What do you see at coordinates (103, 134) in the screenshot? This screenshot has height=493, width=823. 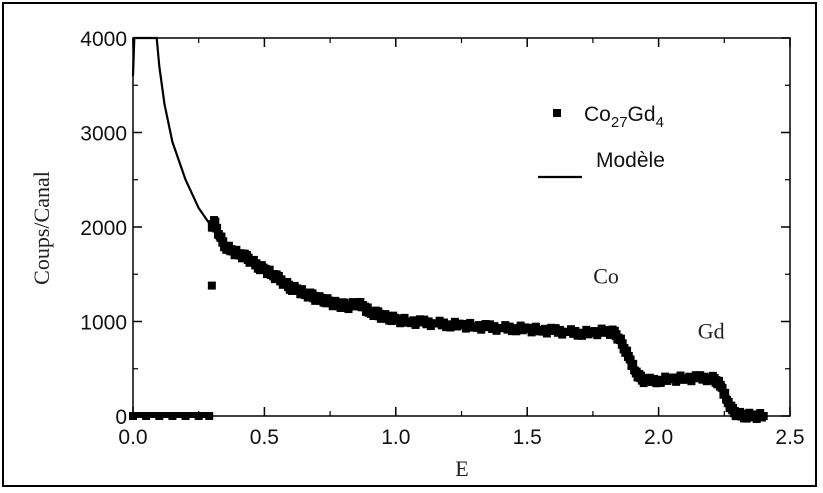 I see `y-tick-label: 3000` at bounding box center [103, 134].